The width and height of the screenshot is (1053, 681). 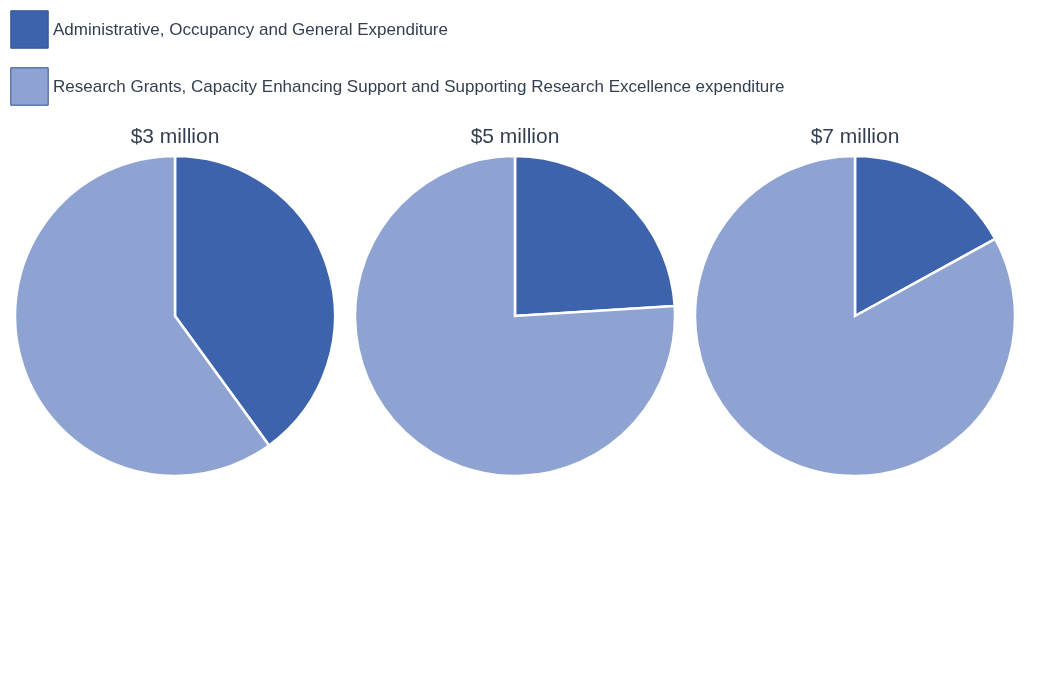 I want to click on legend-label: Administrative, Occupancy and General Expenditure, so click(x=250, y=29).